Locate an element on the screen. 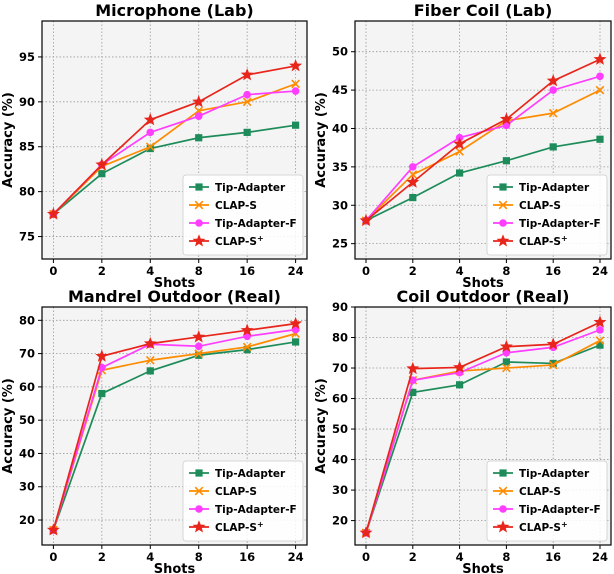  chart-4-xtick-label-2: 4 is located at coordinates (460, 557).